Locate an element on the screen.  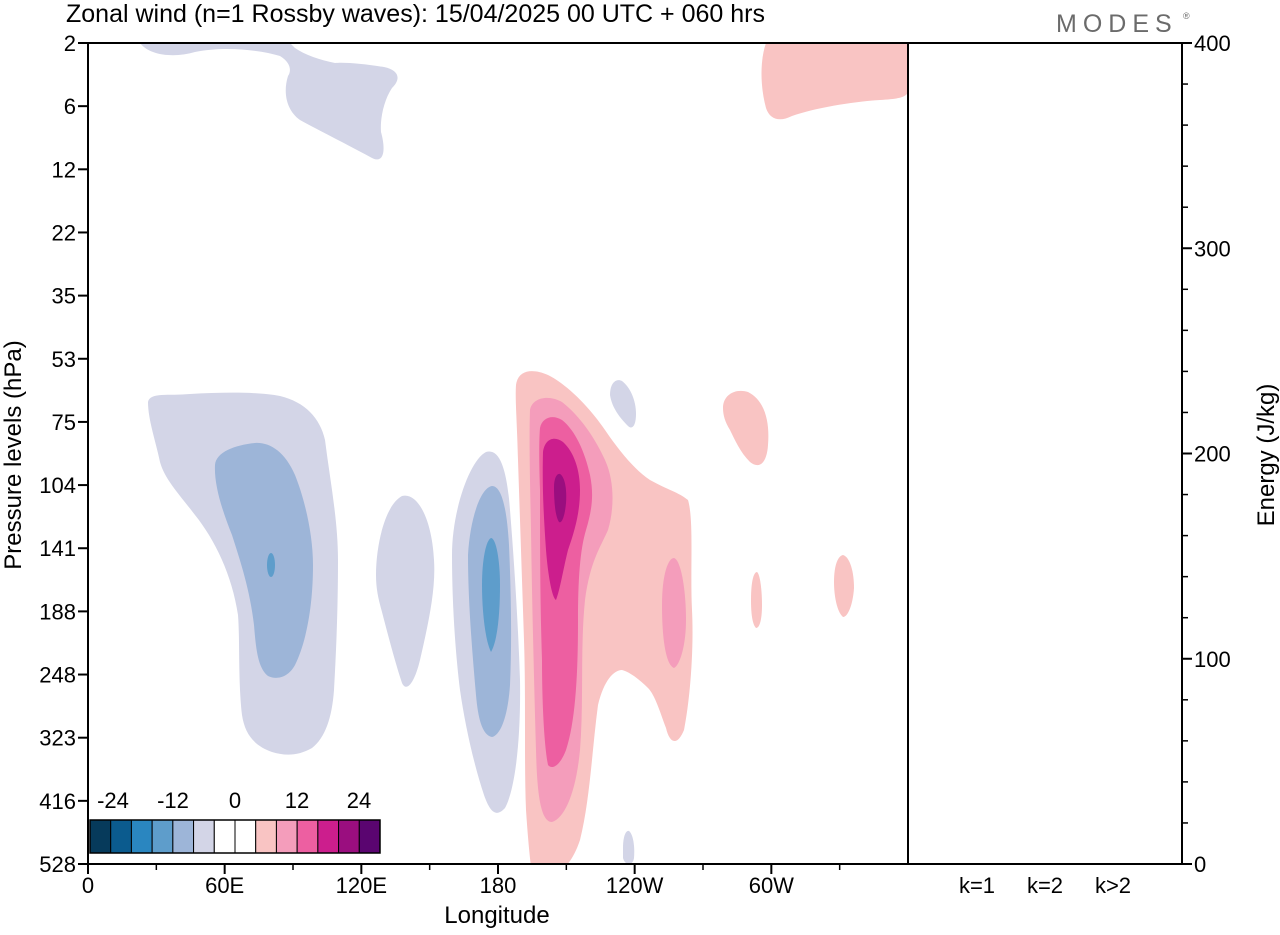
x-tick-label: 120E is located at coordinates (361, 885).